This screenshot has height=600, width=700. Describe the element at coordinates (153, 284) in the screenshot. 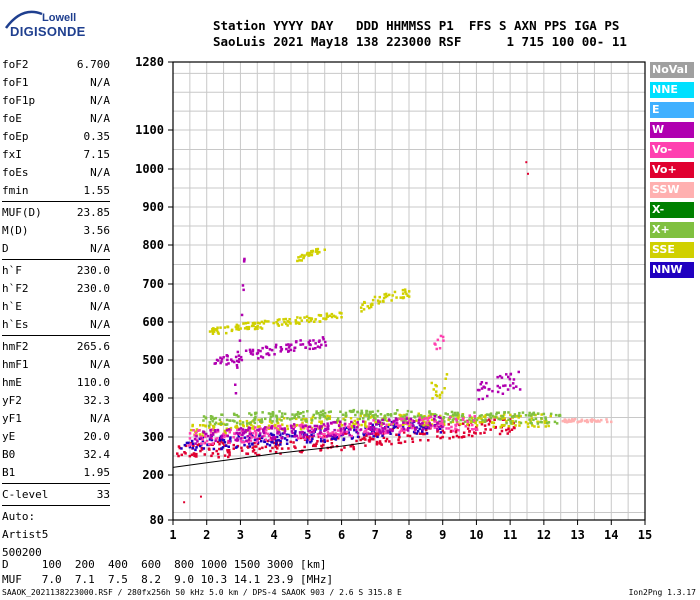

I see `y-tick-label: 700` at that location.